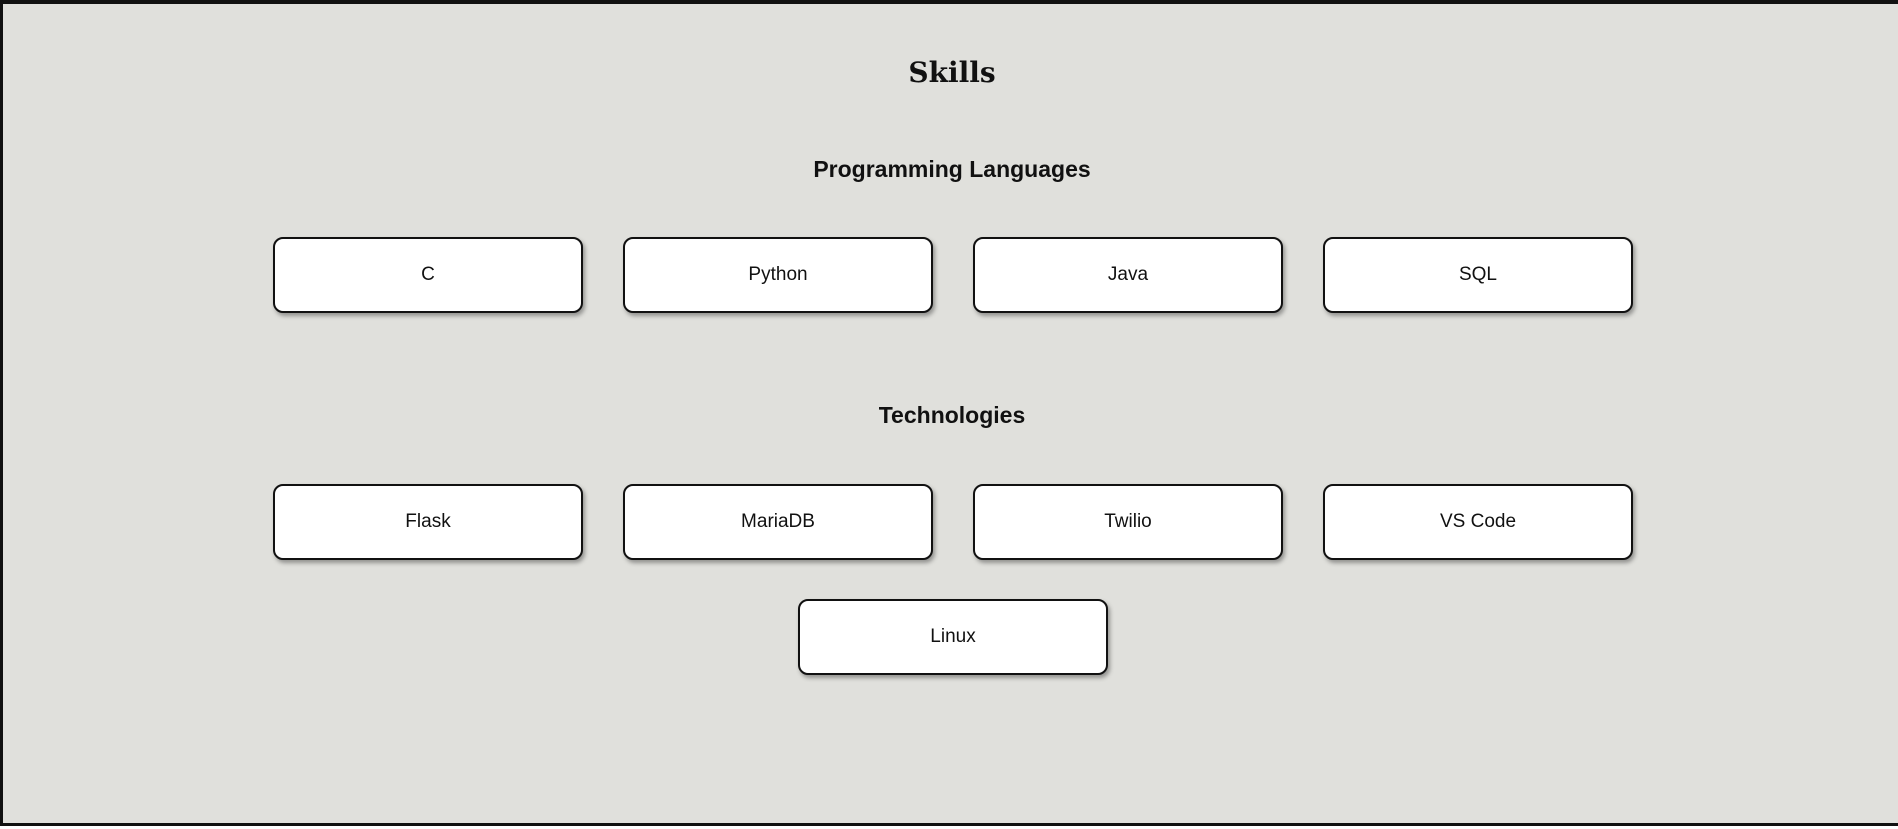 Image resolution: width=1898 pixels, height=829 pixels. What do you see at coordinates (1128, 275) in the screenshot?
I see `skill-card-java: Java` at bounding box center [1128, 275].